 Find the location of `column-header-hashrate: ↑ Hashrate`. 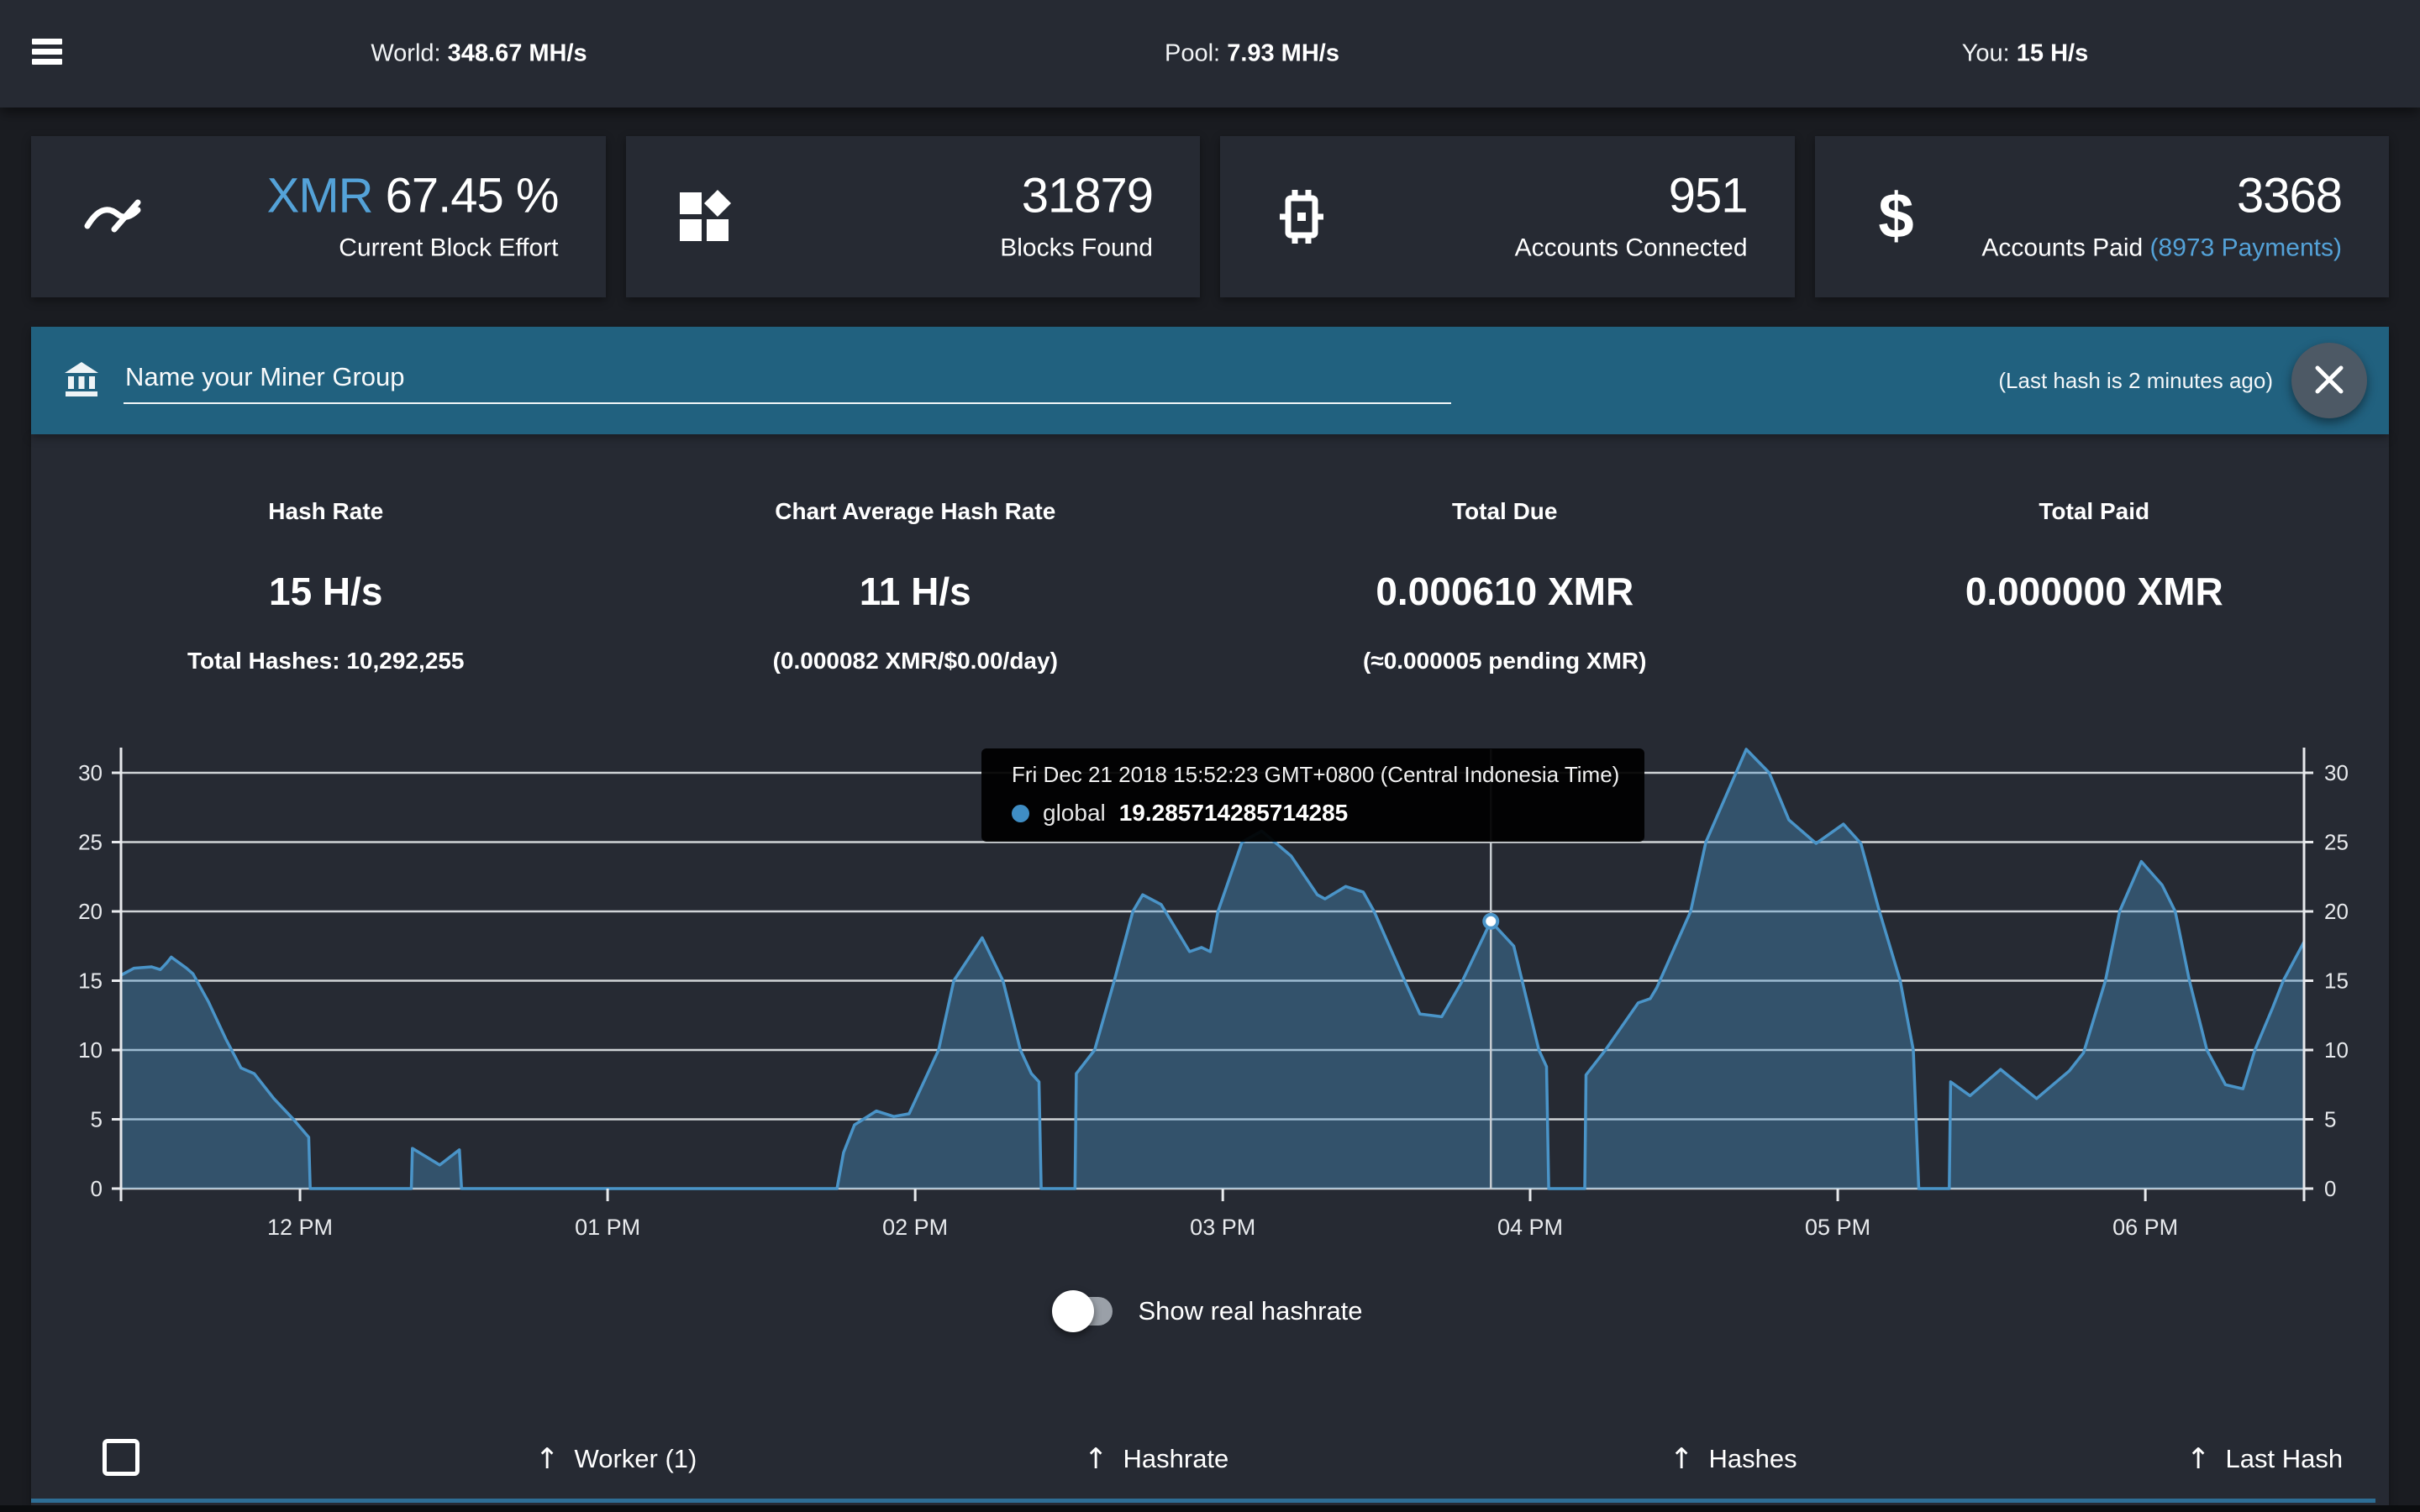

column-header-hashrate: ↑ Hashrate is located at coordinates (1156, 1459).